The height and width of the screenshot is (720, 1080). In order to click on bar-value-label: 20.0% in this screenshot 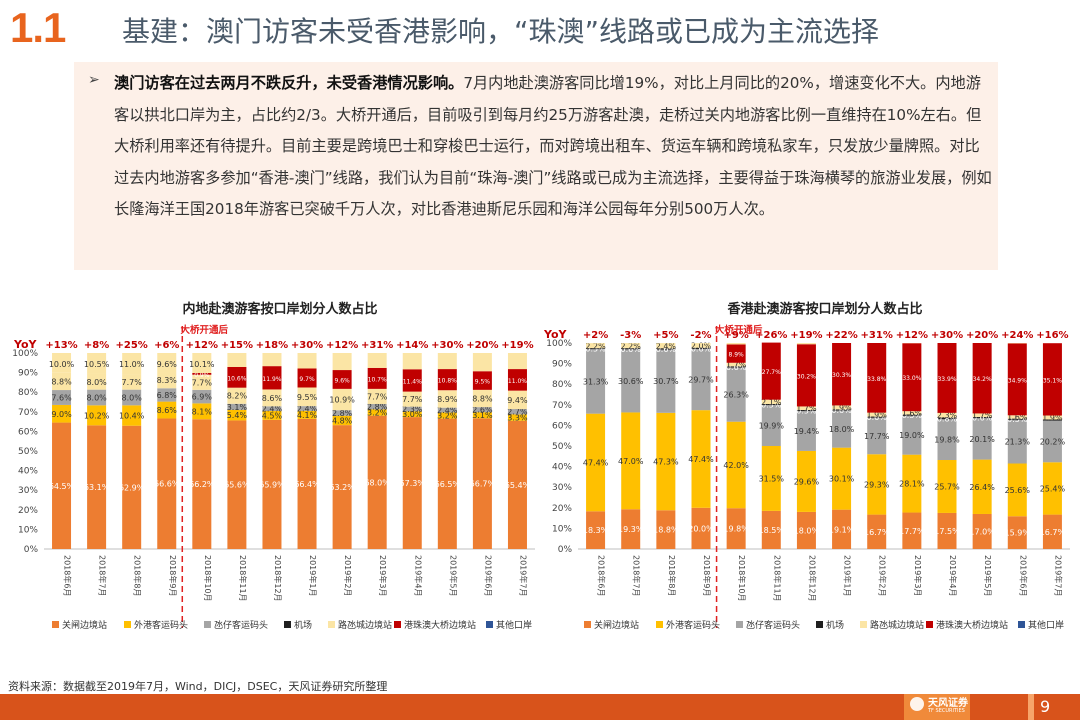, I will do `click(701, 528)`.